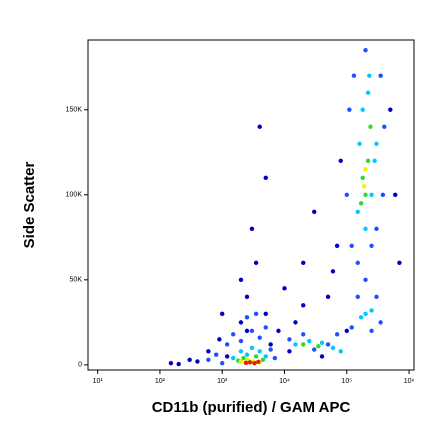 The width and height of the screenshot is (440, 441). Describe the element at coordinates (251, 407) in the screenshot. I see `x-axis-label: CD11b (purified) / GAM APC` at that location.